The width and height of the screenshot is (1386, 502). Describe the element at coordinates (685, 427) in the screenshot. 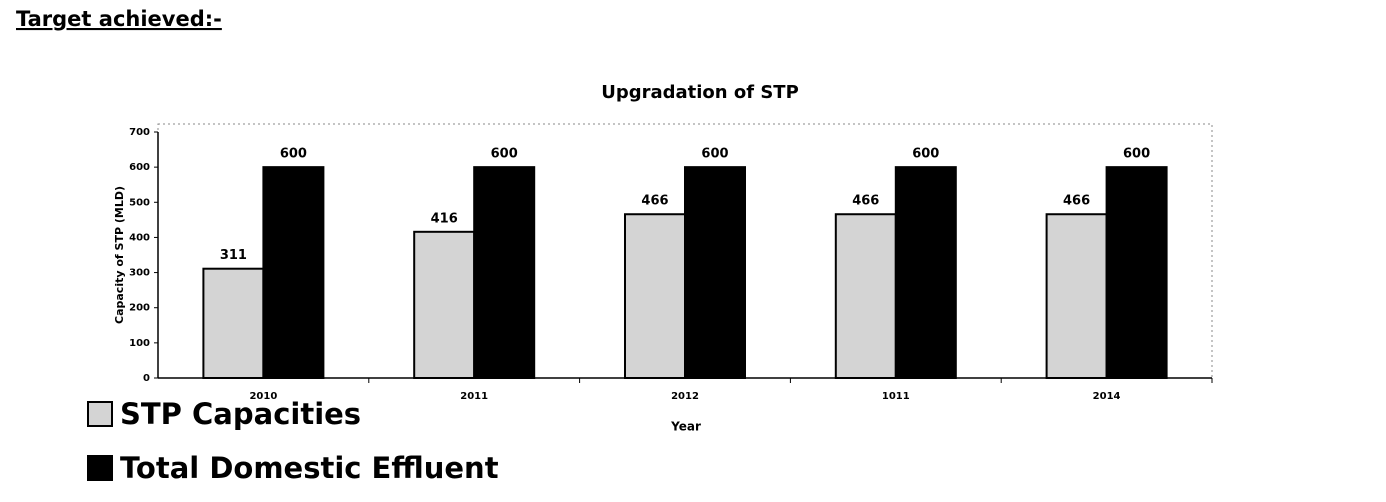

I see `x-axis-label: Year` at that location.